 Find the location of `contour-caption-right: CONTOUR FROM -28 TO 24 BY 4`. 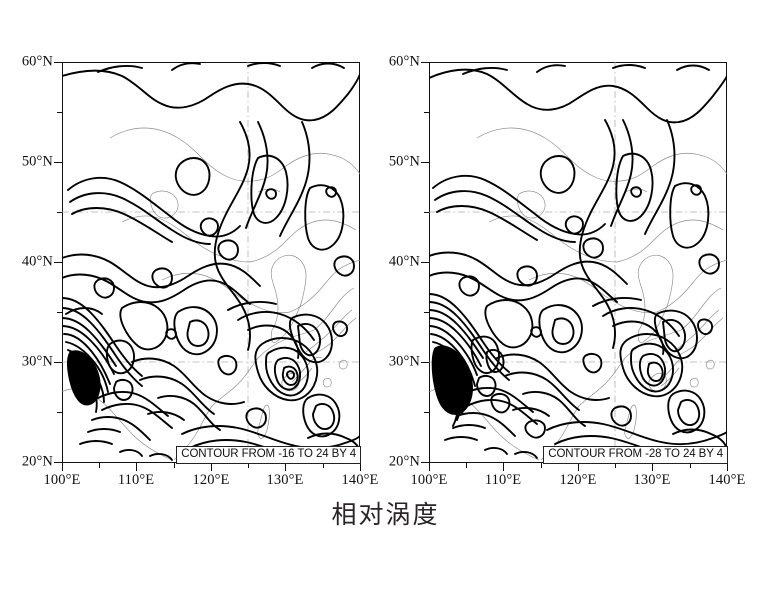

contour-caption-right: CONTOUR FROM -28 TO 24 BY 4 is located at coordinates (635, 455).